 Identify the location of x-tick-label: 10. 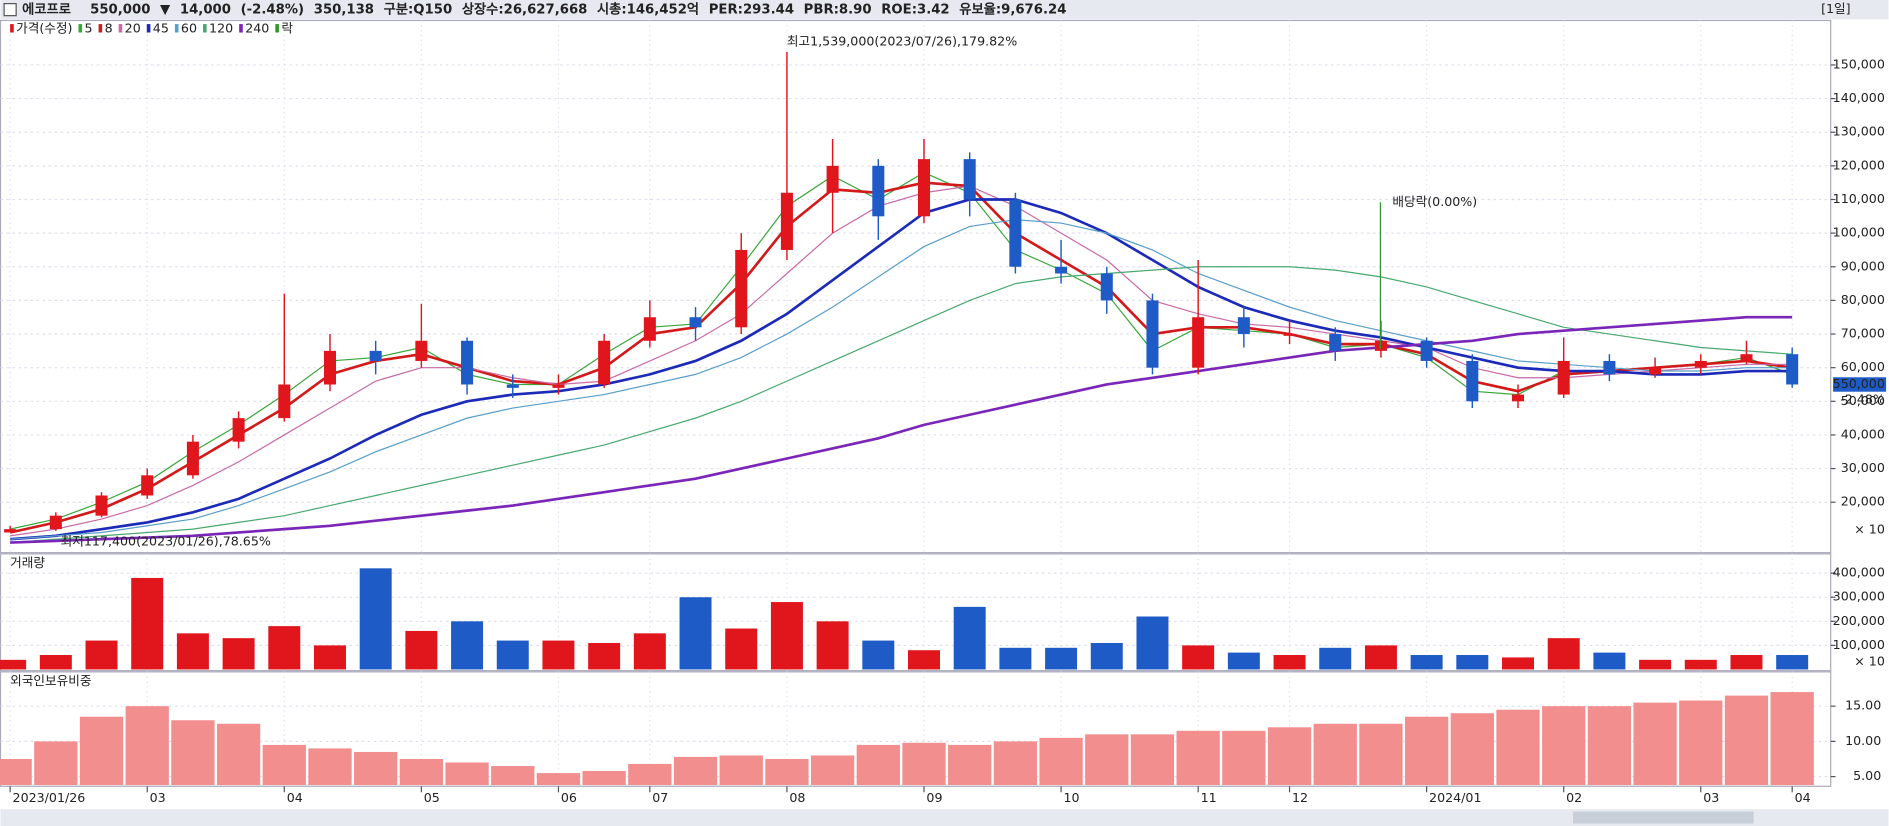
(1071, 797).